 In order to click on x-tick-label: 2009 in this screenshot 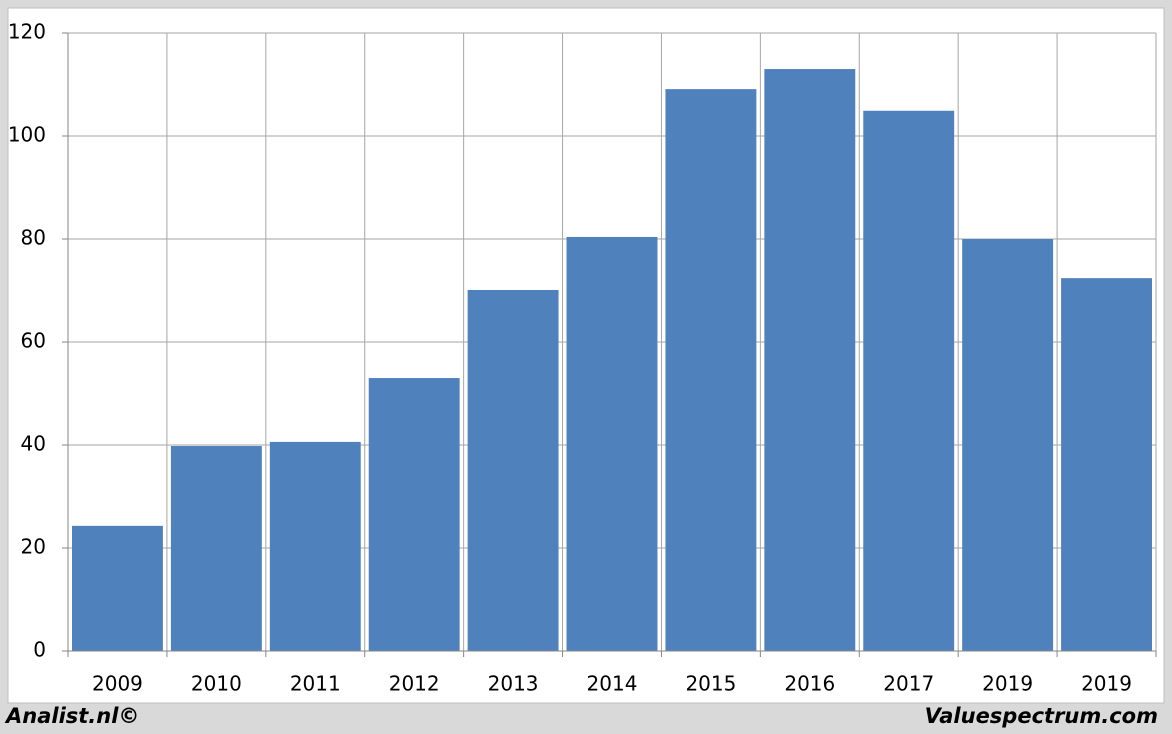, I will do `click(117, 684)`.